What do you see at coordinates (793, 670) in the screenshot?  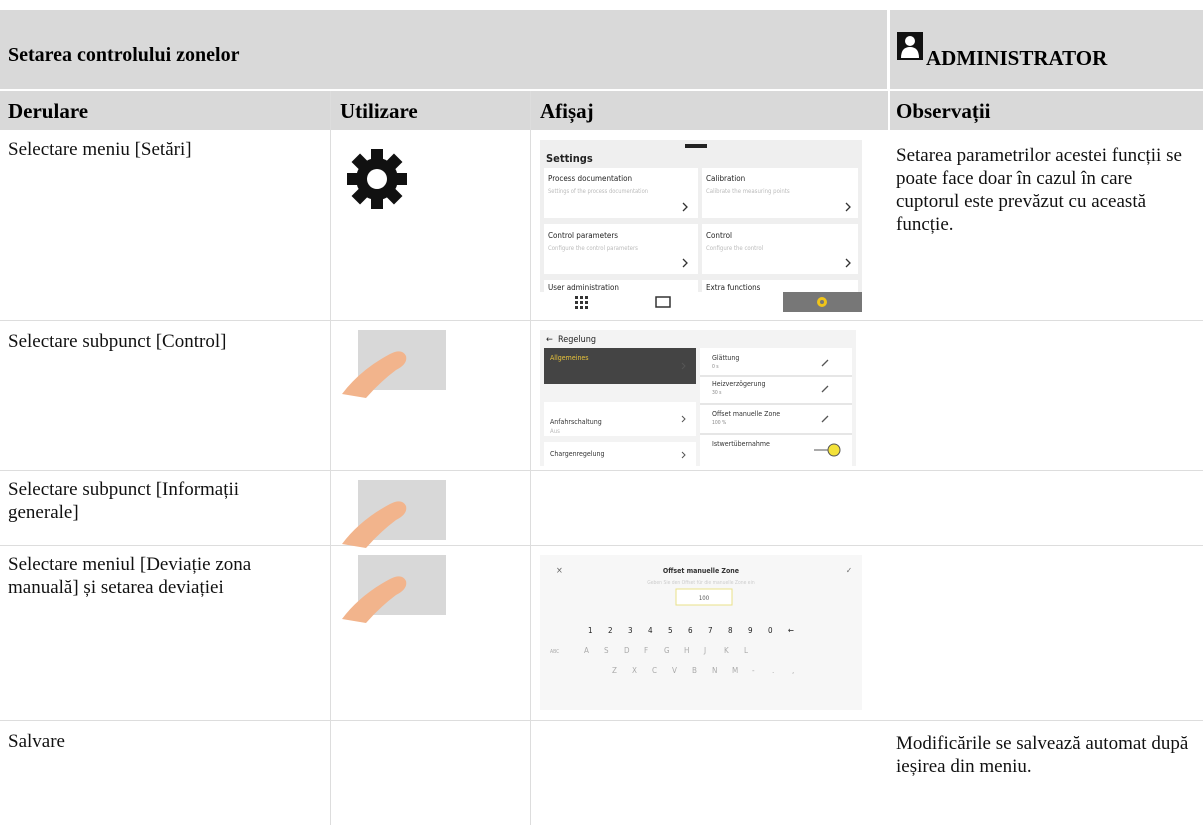 I see `key: ,` at bounding box center [793, 670].